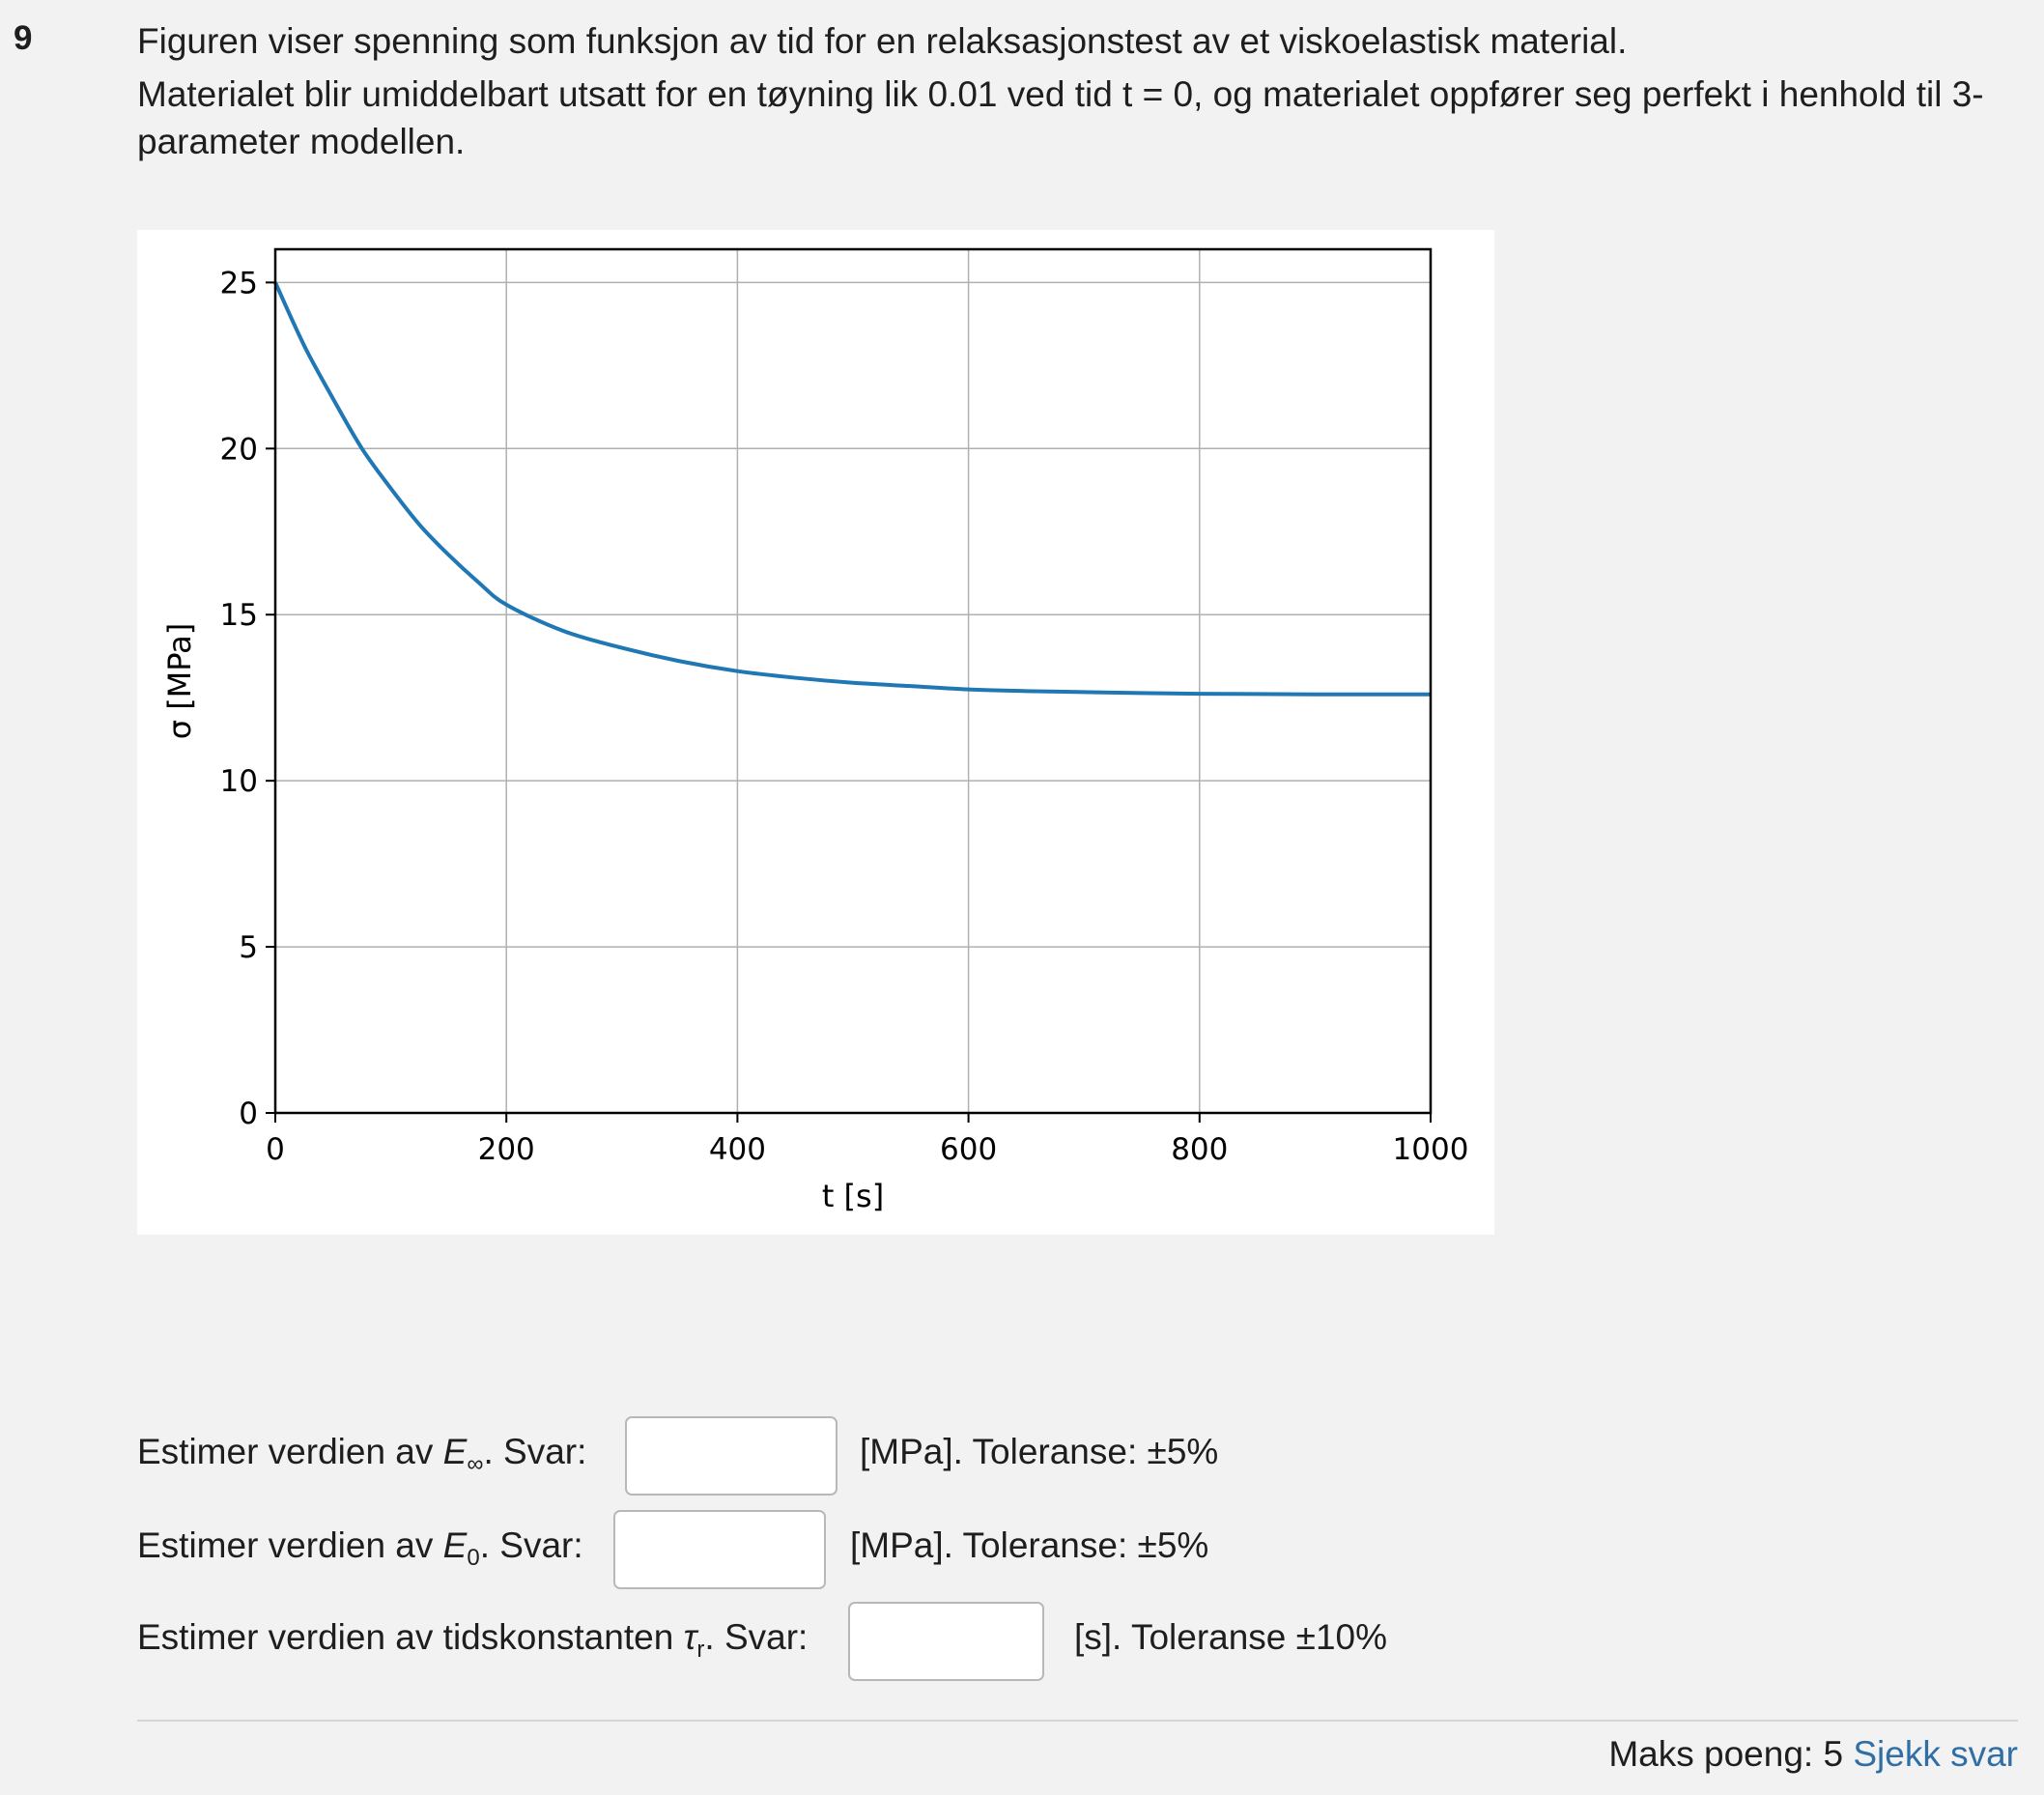  Describe the element at coordinates (1231, 1637) in the screenshot. I see `tau-unit-tolerance: [s]. Toleranse ±10%` at that location.